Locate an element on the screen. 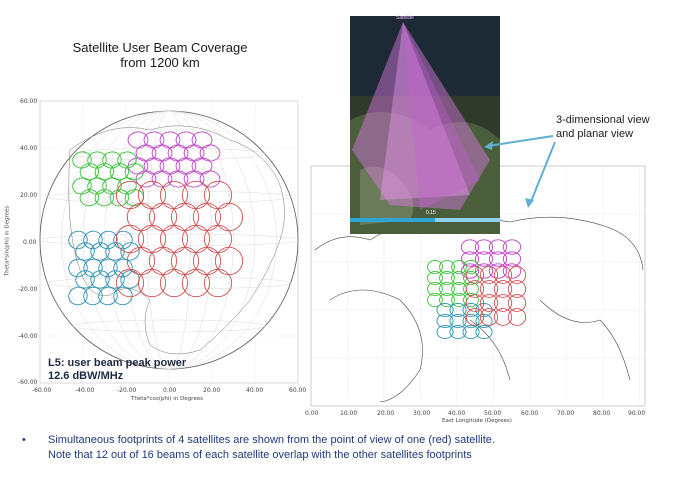 The width and height of the screenshot is (681, 478). view-annotation: 3-dimensional view and planar view is located at coordinates (603, 127).